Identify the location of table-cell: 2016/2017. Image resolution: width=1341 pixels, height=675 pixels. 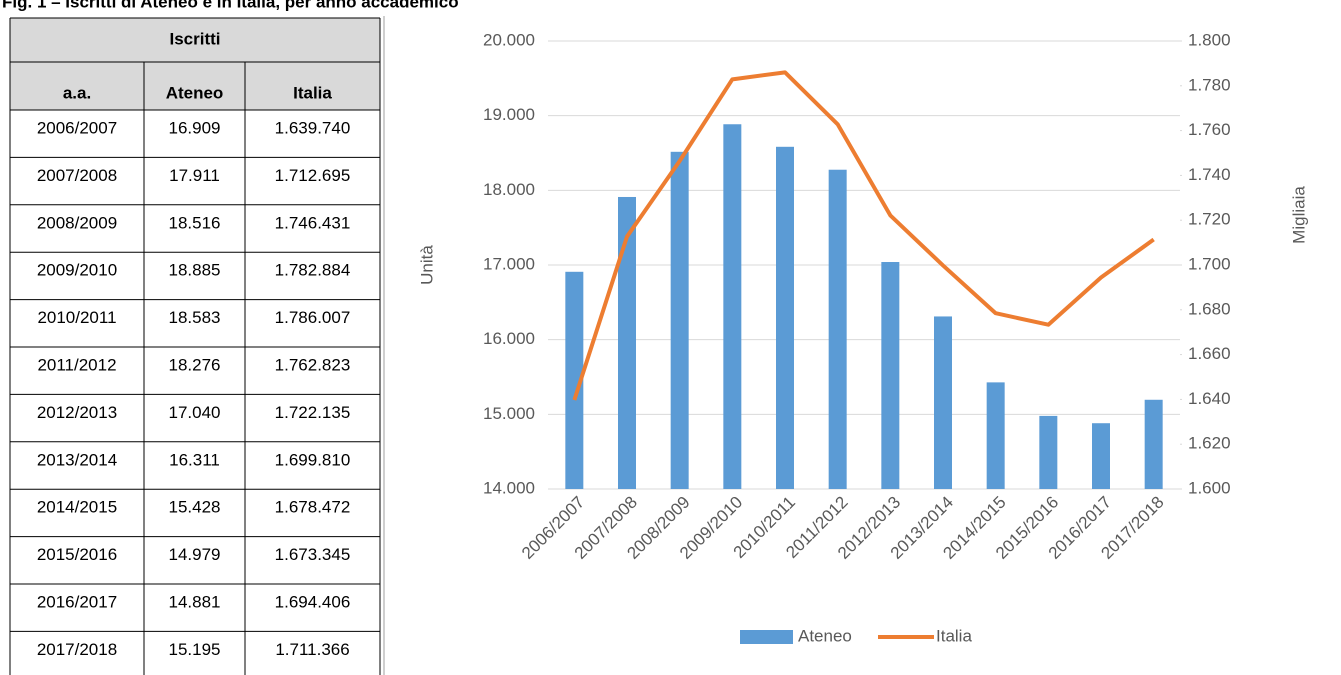
(77, 601).